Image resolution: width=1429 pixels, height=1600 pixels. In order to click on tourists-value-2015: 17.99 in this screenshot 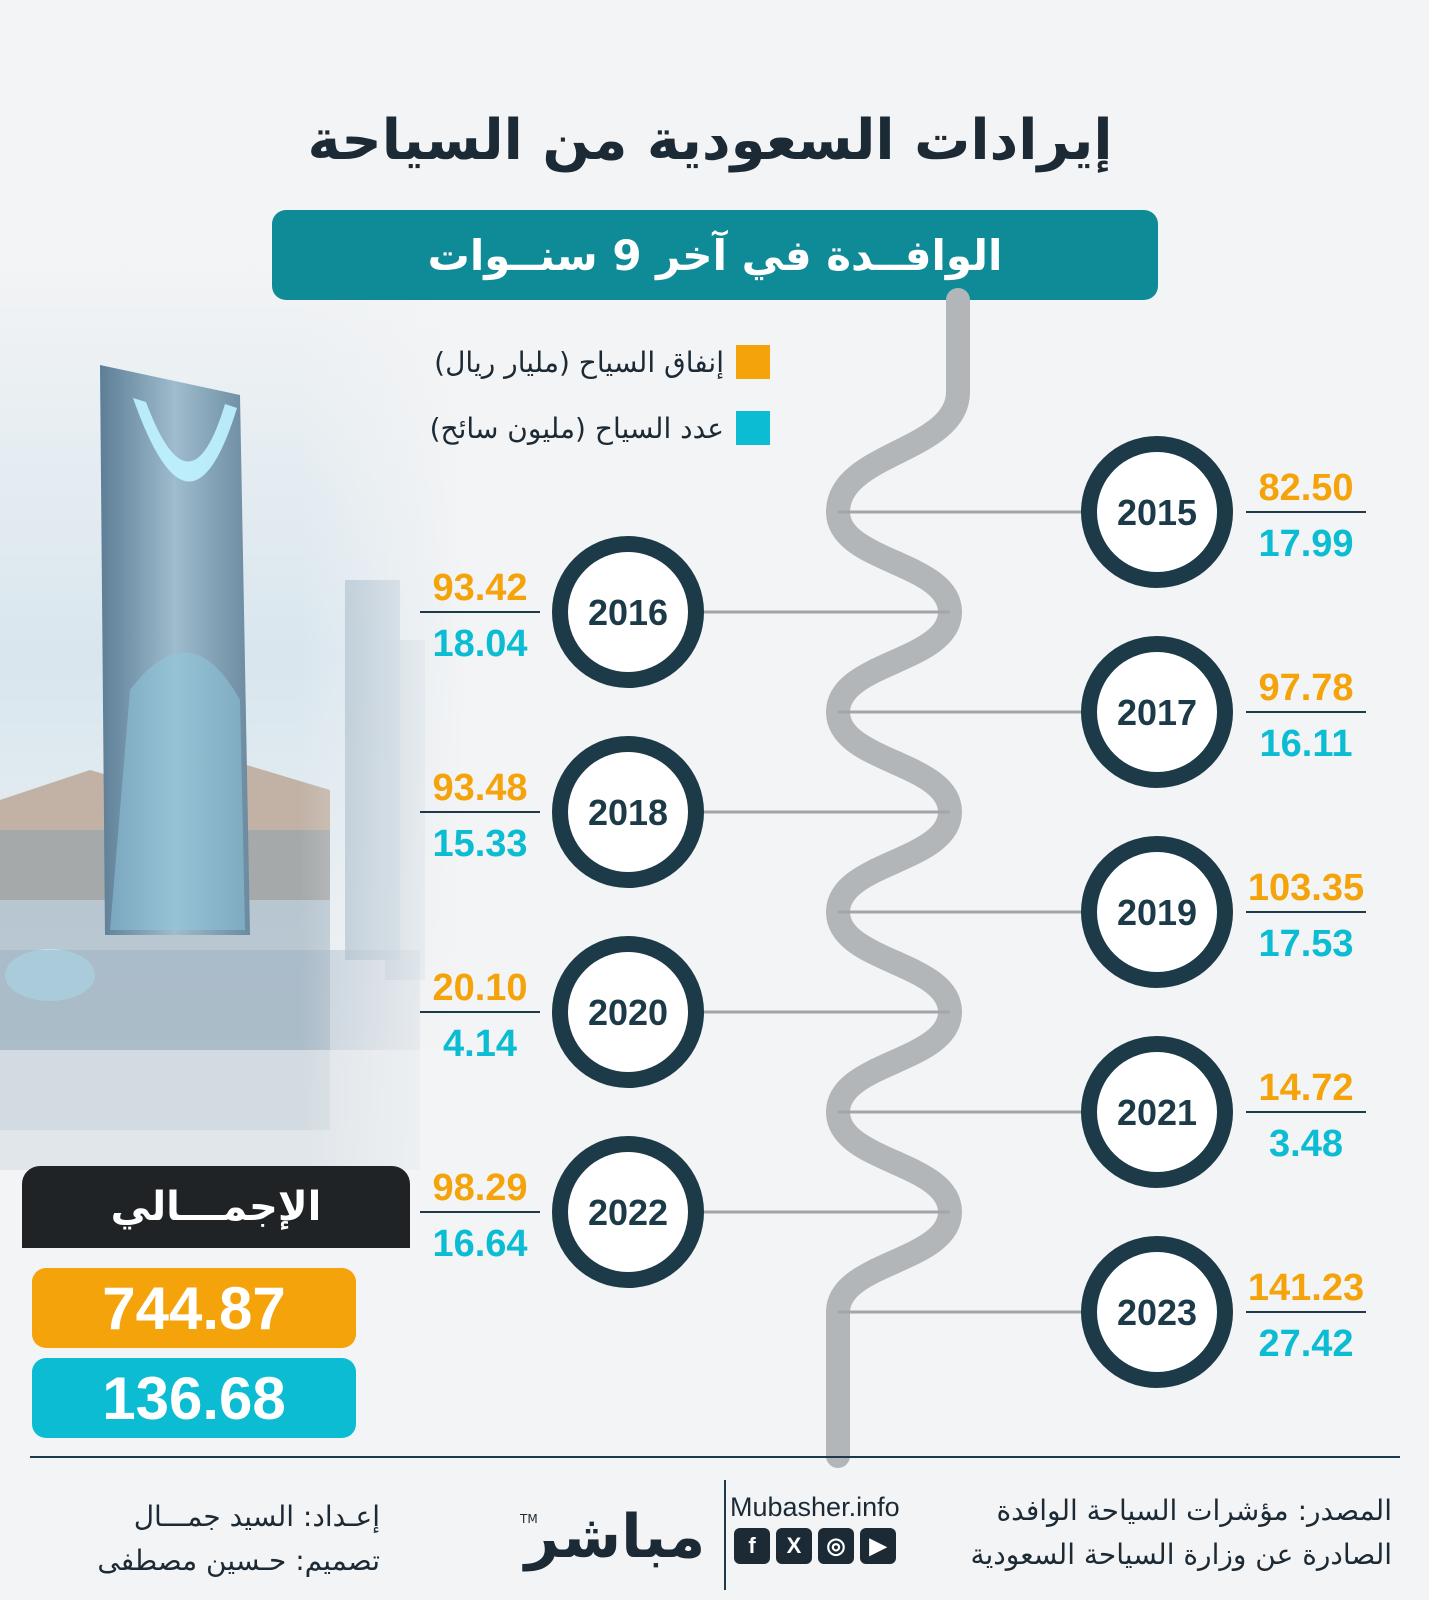, I will do `click(1305, 544)`.